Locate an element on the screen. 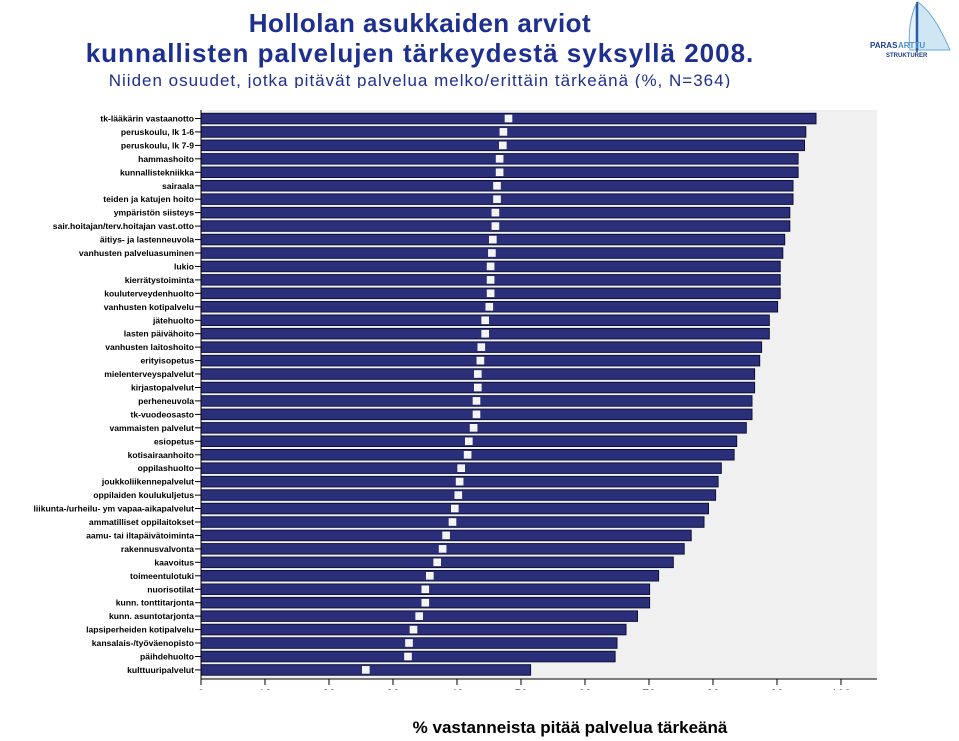 This screenshot has width=959, height=741. category-label: lapsiperheiden kotipalvelu is located at coordinates (140, 630).